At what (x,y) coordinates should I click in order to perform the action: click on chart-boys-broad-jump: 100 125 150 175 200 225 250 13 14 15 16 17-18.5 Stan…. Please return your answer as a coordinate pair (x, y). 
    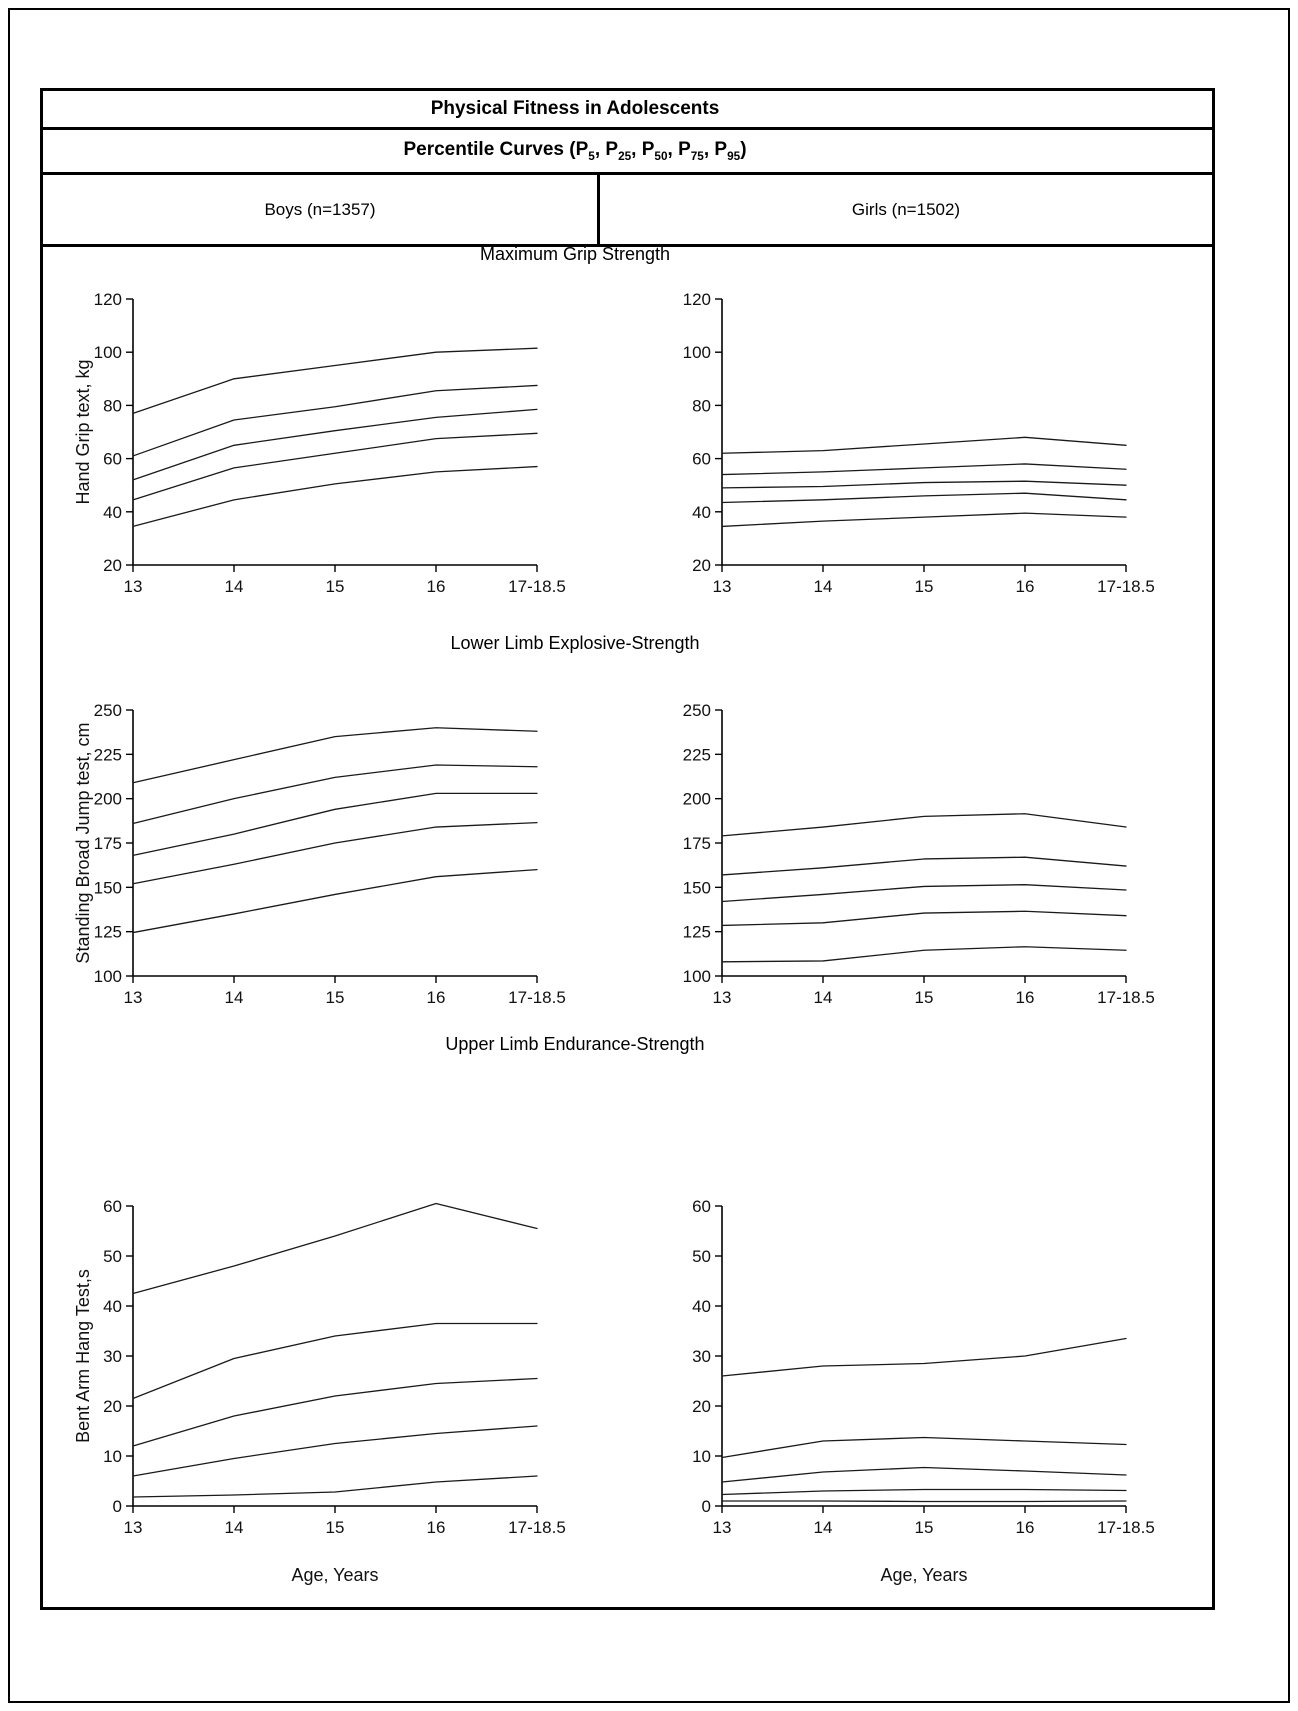
    Looking at the image, I should click on (319, 854).